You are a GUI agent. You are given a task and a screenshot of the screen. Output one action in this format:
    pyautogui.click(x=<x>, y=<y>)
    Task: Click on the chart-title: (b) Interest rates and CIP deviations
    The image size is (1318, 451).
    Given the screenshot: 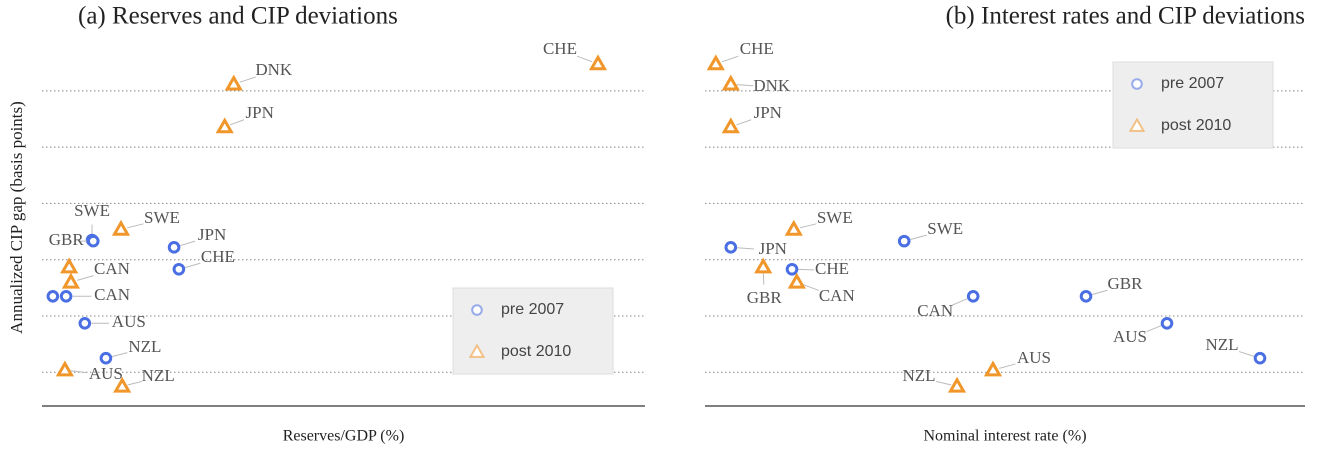 What is the action you would take?
    pyautogui.click(x=1125, y=16)
    